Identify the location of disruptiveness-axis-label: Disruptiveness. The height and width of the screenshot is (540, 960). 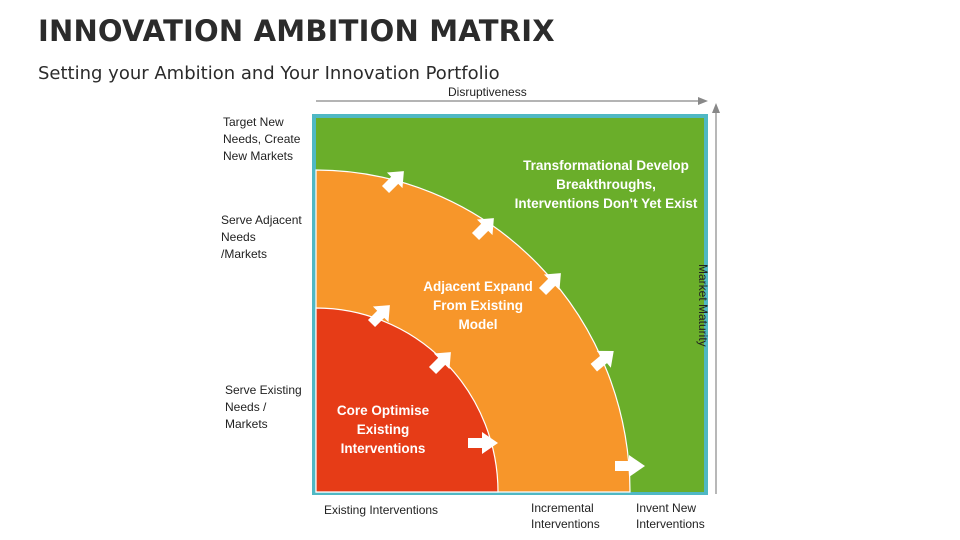
(487, 92).